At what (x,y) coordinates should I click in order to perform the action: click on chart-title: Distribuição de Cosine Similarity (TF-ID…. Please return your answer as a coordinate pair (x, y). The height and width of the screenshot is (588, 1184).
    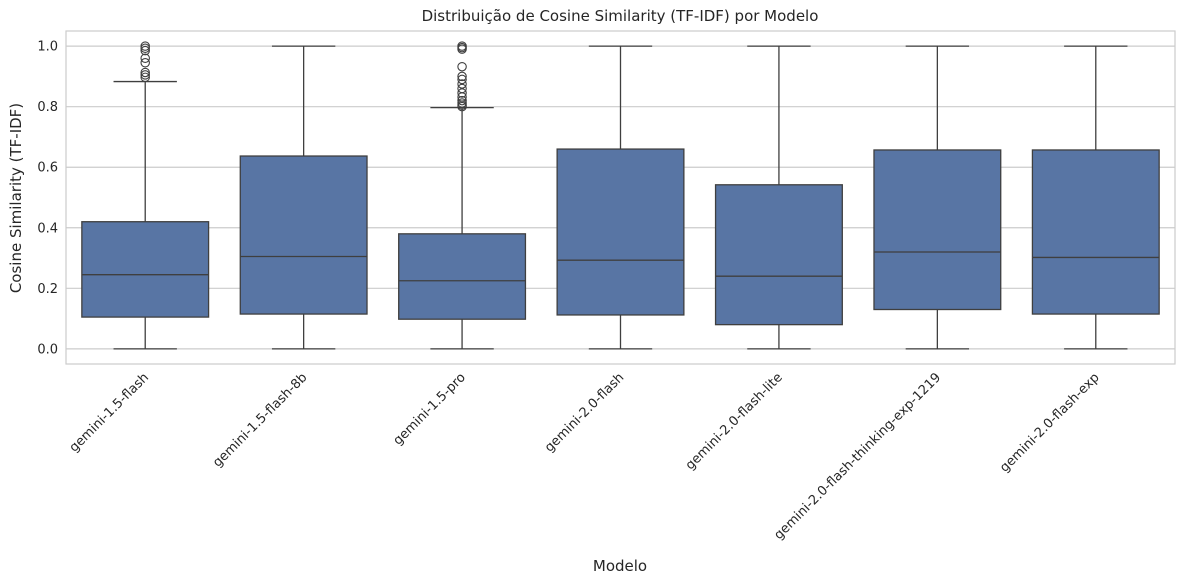
    Looking at the image, I should click on (620, 16).